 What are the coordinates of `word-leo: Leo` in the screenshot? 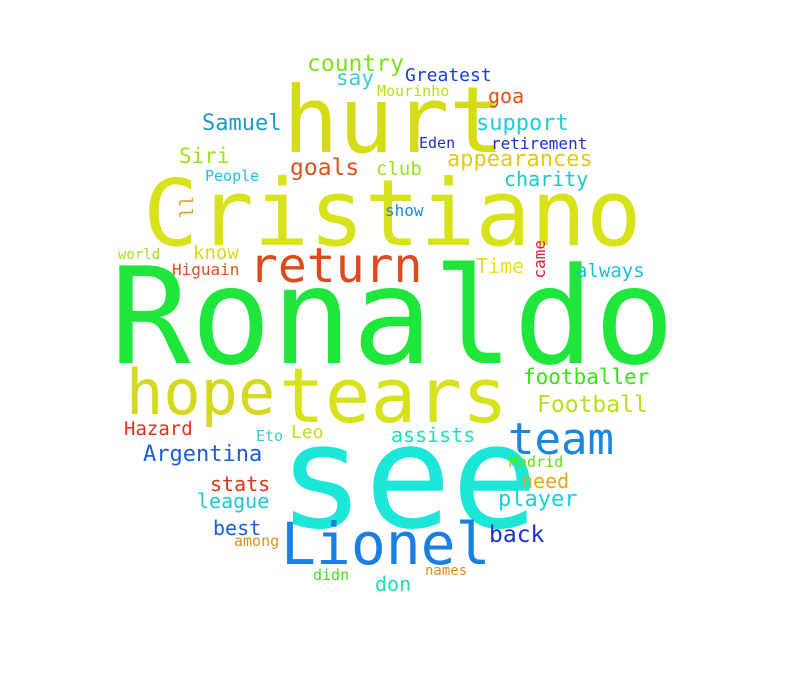 It's located at (307, 432).